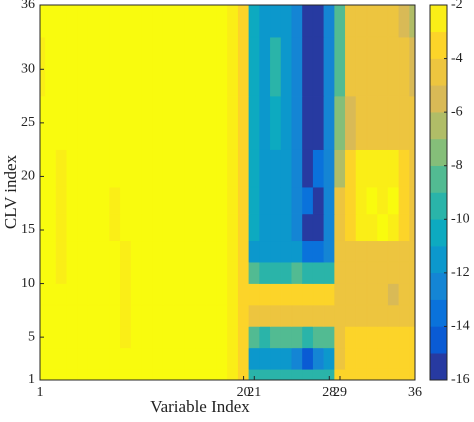  What do you see at coordinates (460, 379) in the screenshot?
I see `colorbar-tick-label: -16` at bounding box center [460, 379].